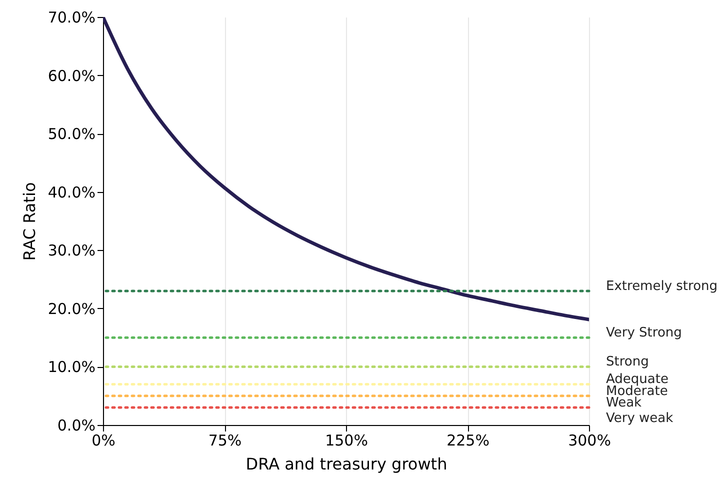 This screenshot has height=480, width=725. What do you see at coordinates (468, 441) in the screenshot?
I see `x-tick-label: 225%` at bounding box center [468, 441].